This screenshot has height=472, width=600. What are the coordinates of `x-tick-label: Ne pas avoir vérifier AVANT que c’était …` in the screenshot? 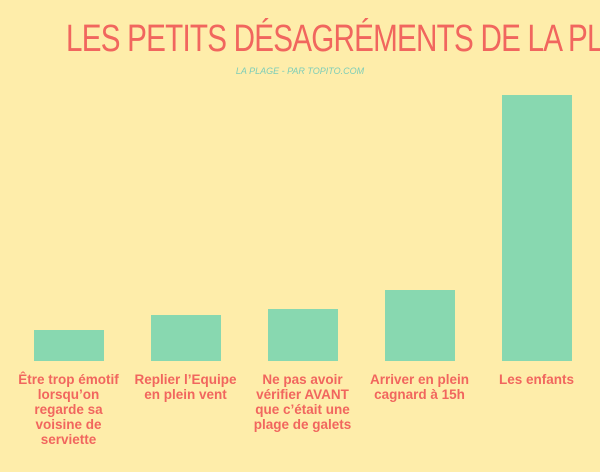 It's located at (302, 402).